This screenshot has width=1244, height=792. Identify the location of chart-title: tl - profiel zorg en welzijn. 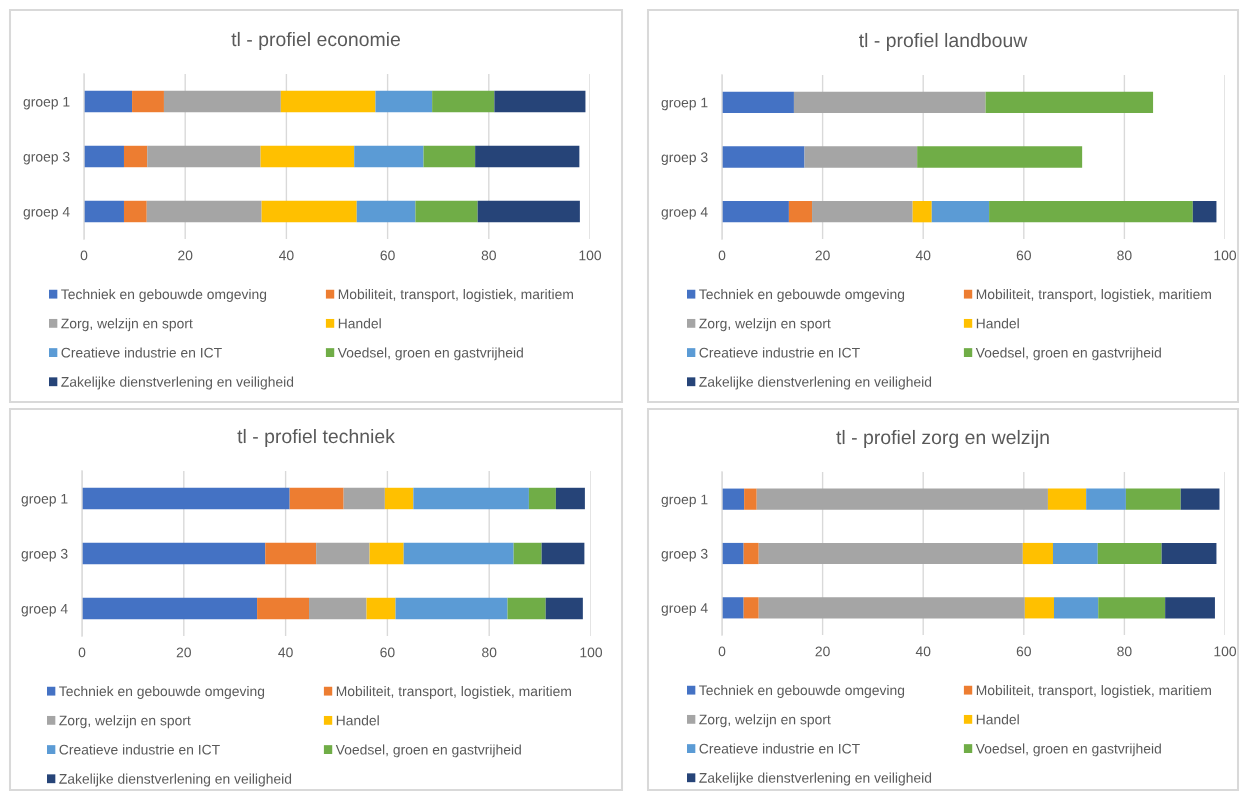
(942, 439).